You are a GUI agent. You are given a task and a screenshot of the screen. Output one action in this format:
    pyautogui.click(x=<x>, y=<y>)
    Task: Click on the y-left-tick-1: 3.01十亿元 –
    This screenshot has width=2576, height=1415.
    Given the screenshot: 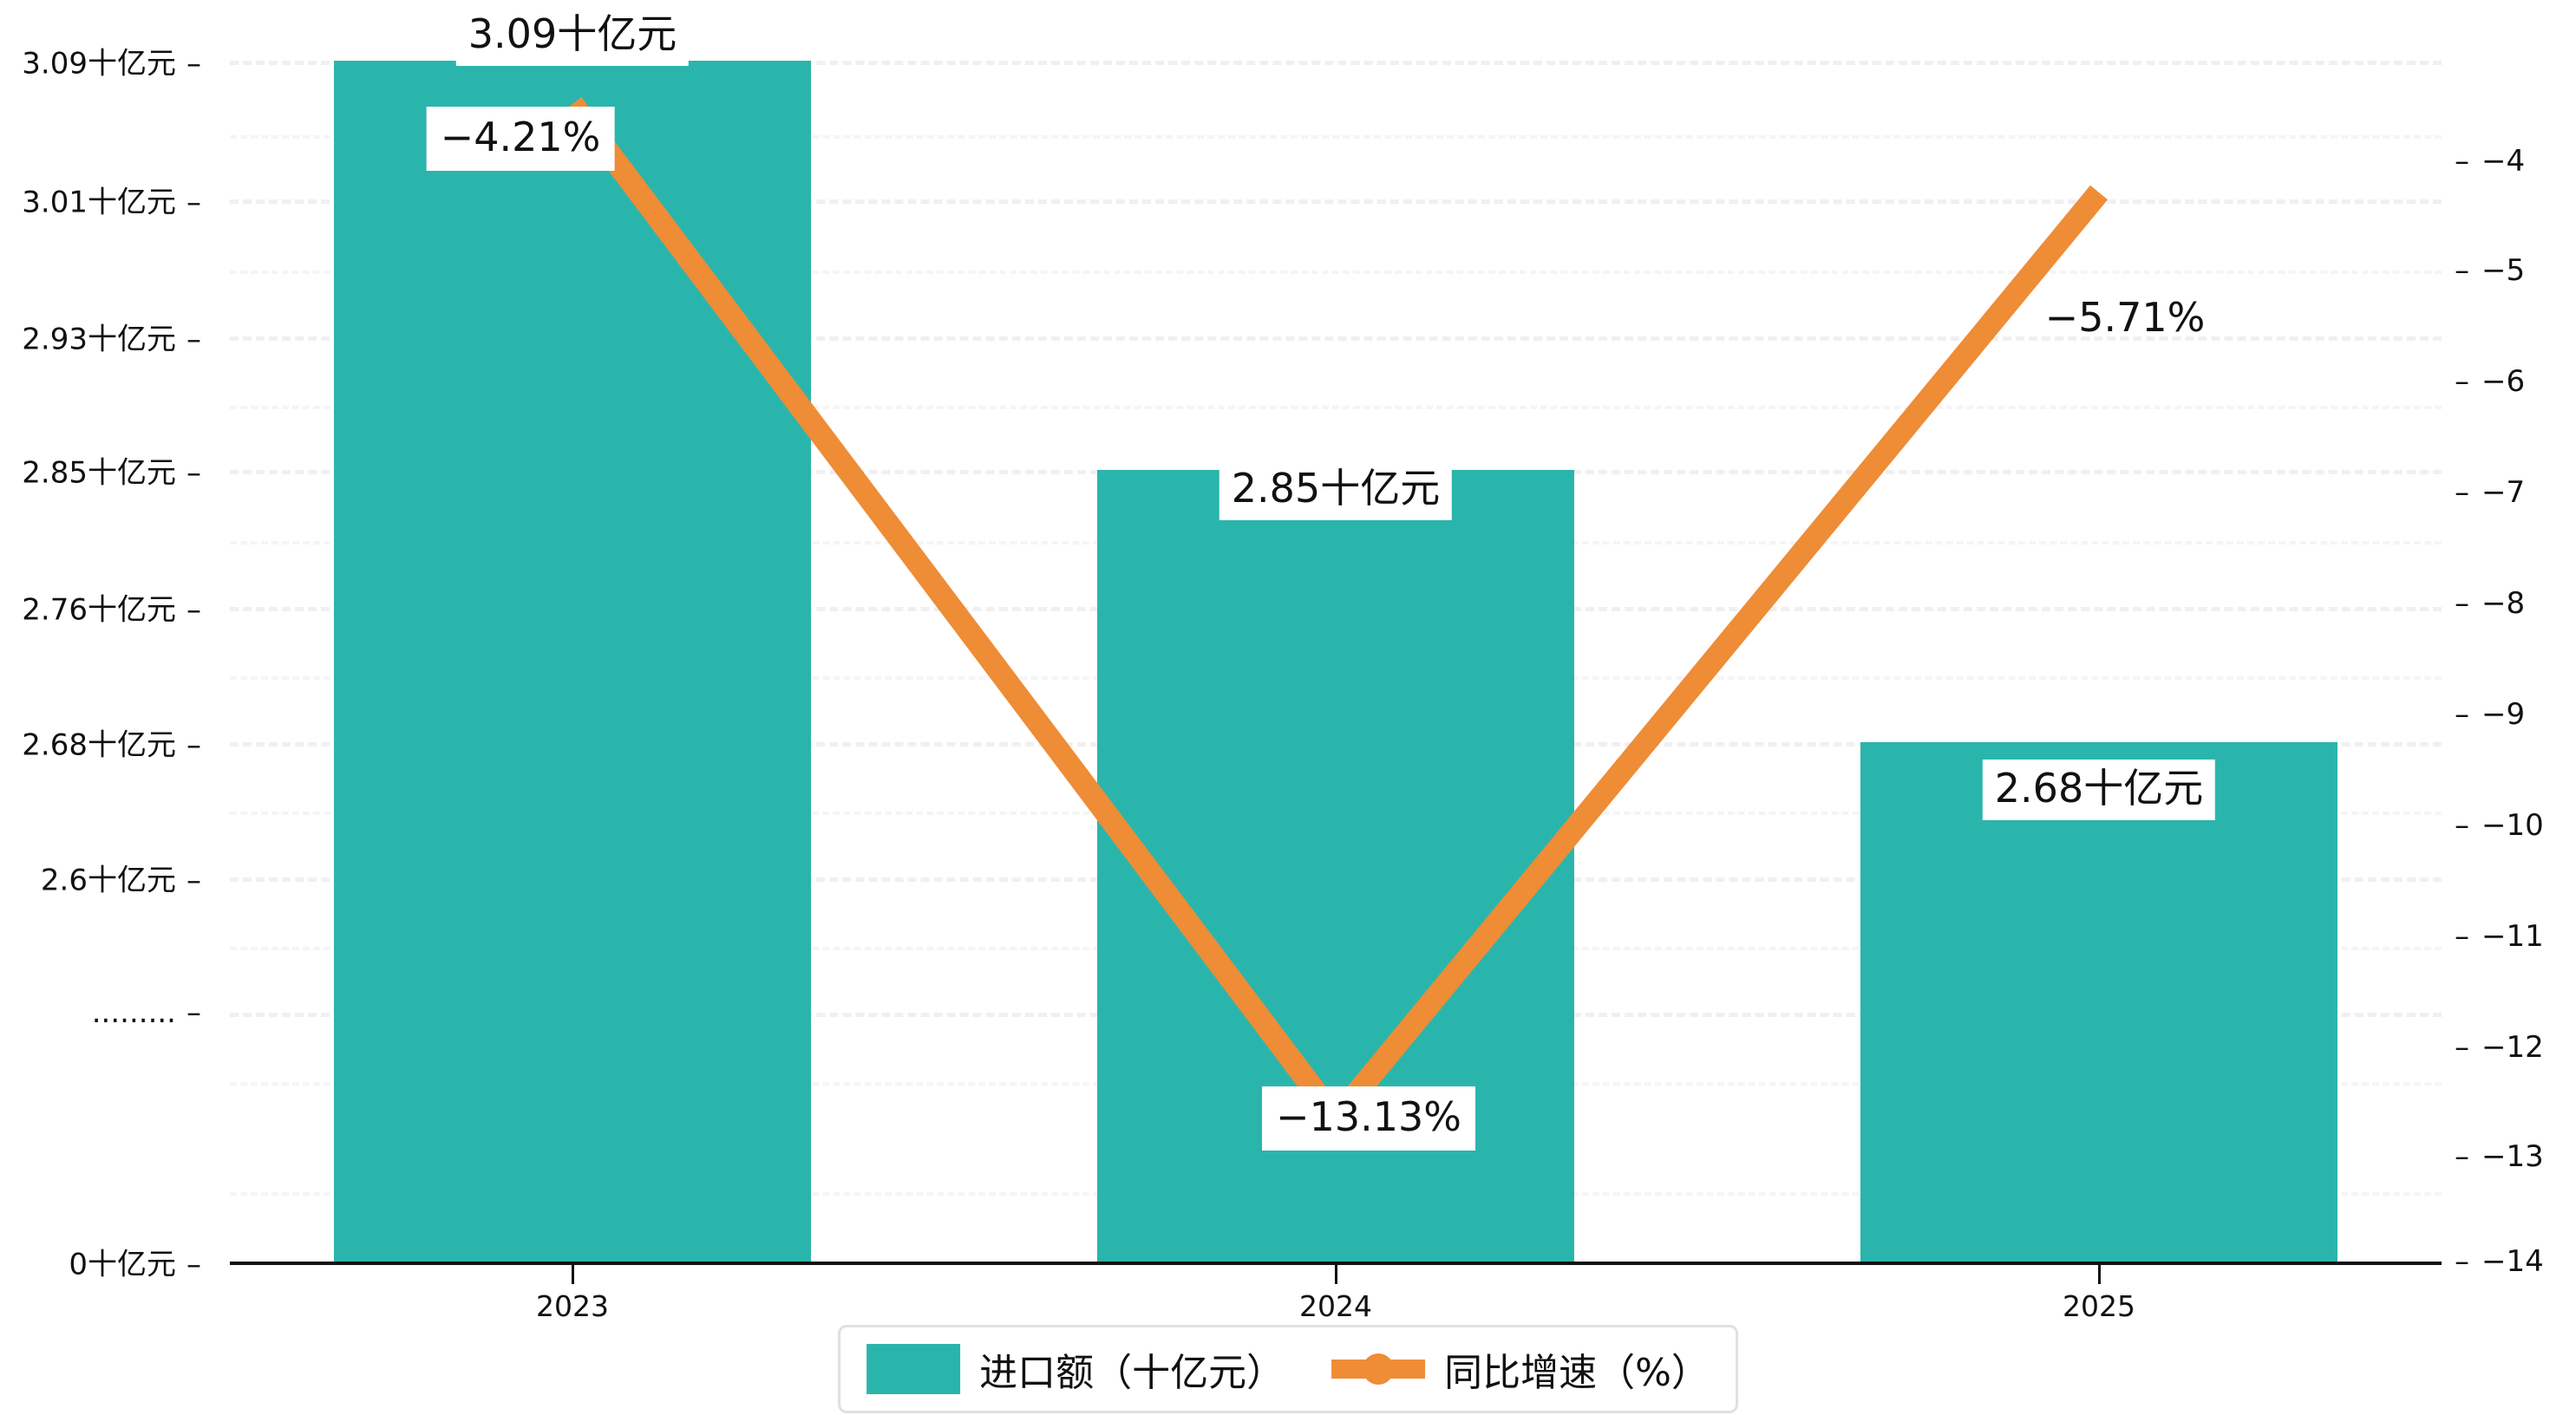 What is the action you would take?
    pyautogui.click(x=111, y=202)
    